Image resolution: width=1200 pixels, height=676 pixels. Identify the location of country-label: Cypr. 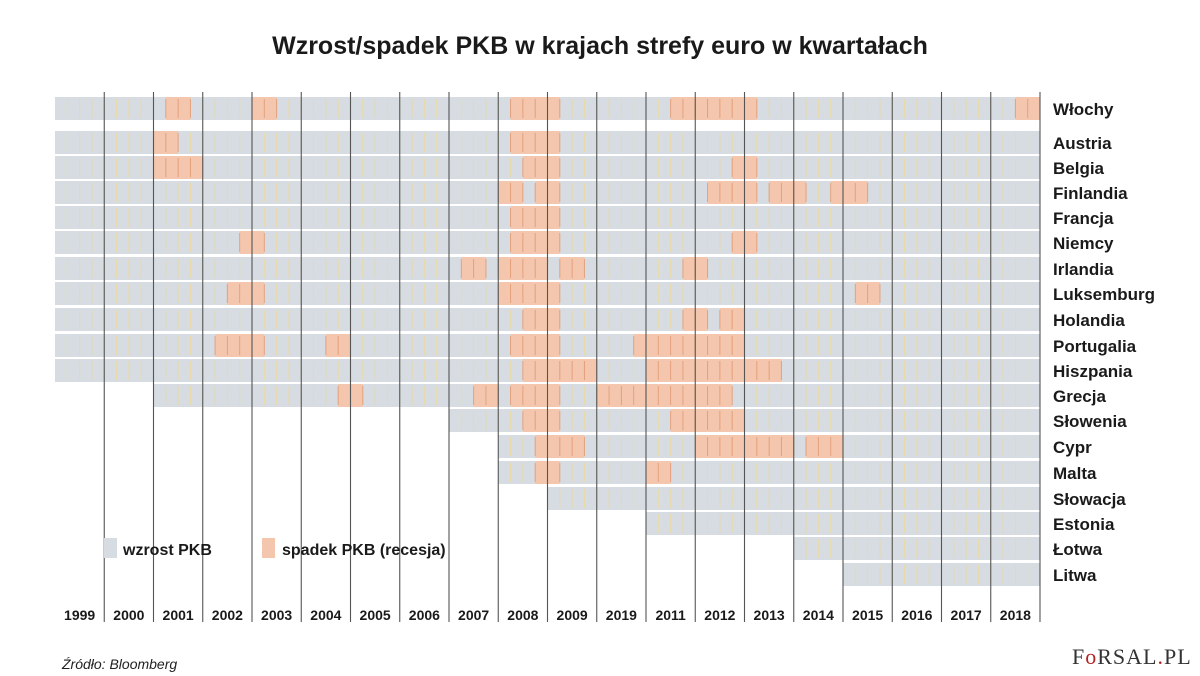
(1072, 447).